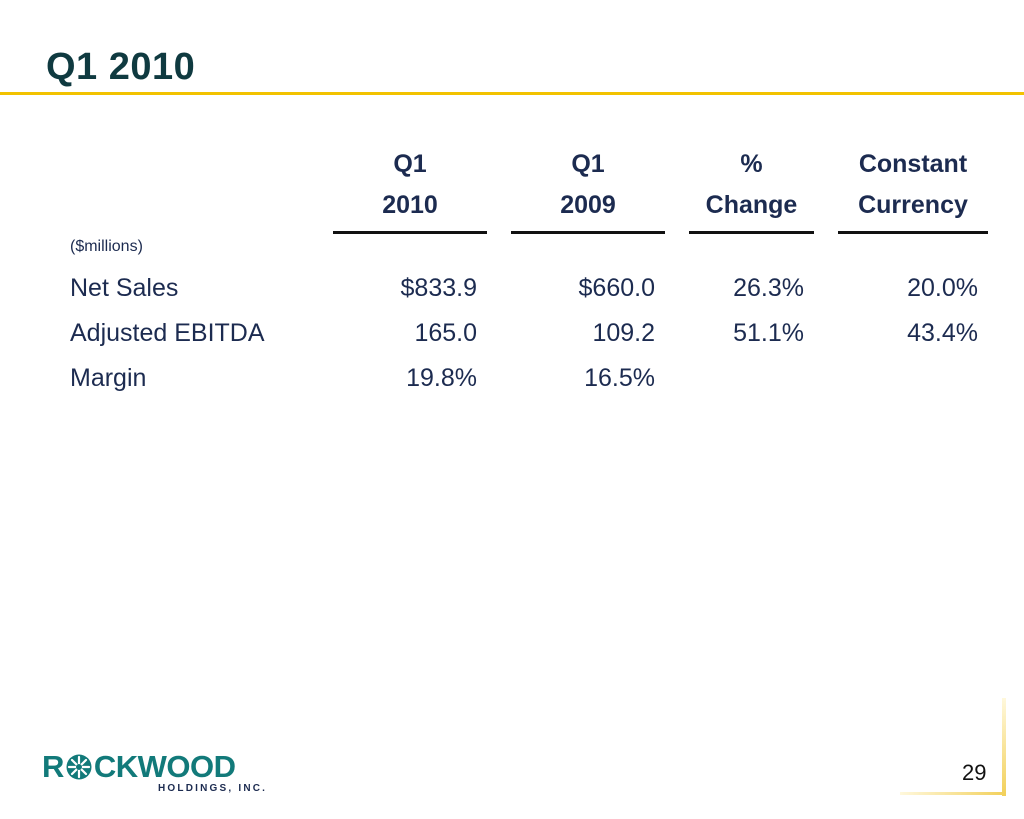 The image size is (1024, 819). What do you see at coordinates (164, 766) in the screenshot?
I see `logo-word-right: CKWOOD` at bounding box center [164, 766].